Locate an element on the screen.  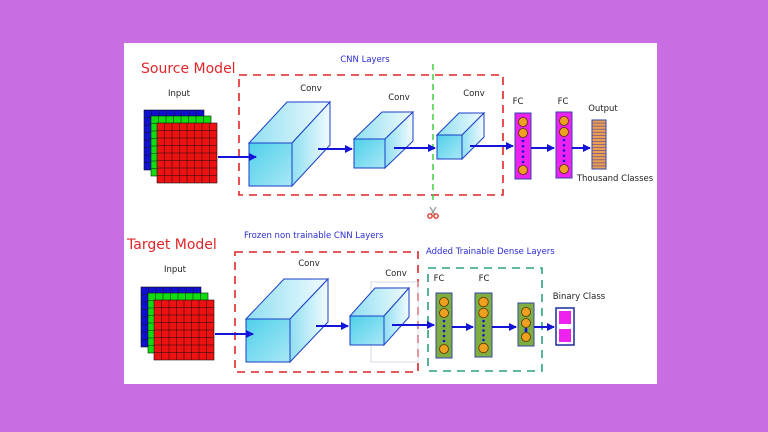
source-model-title: Source Model is located at coordinates (188, 69).